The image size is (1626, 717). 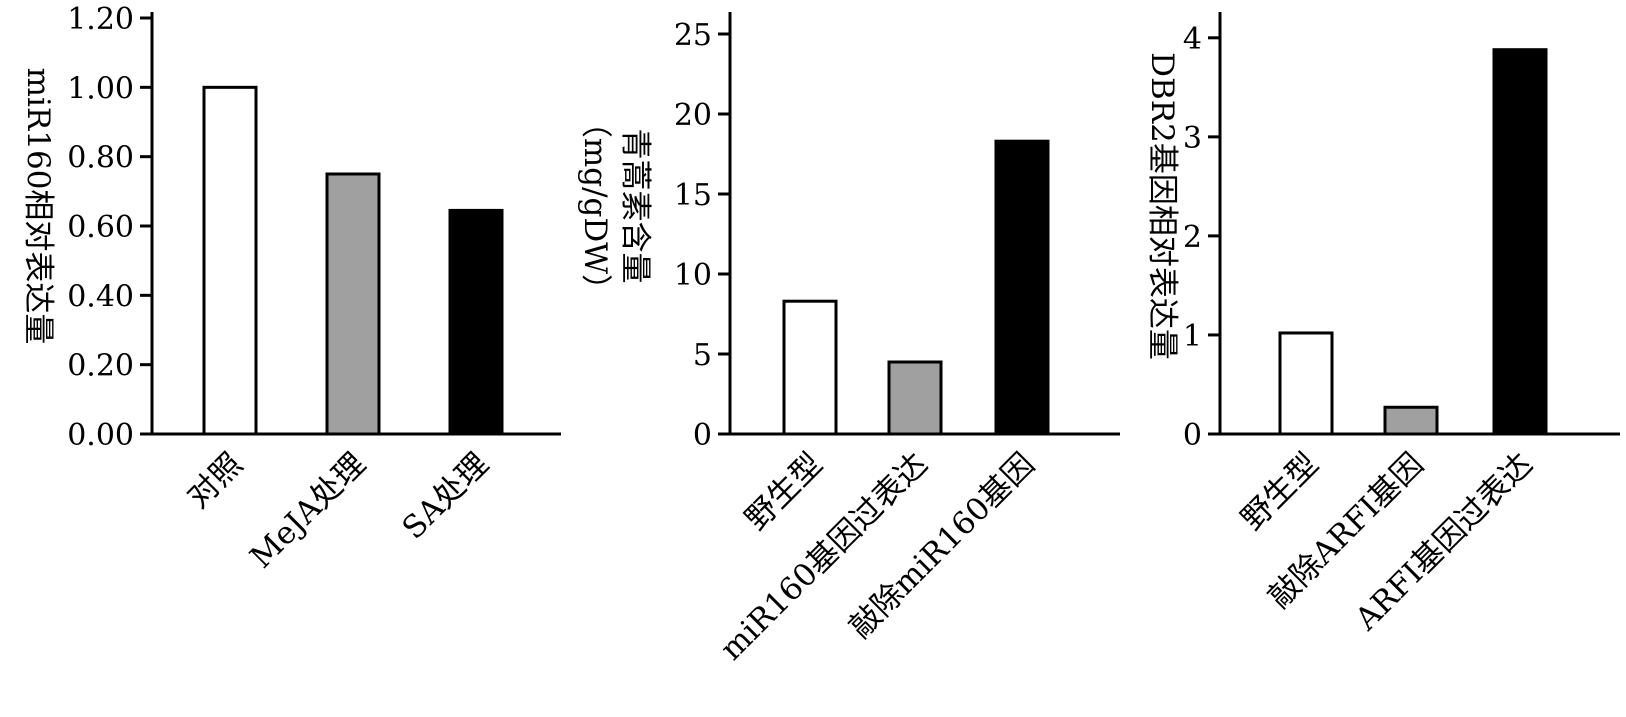 I want to click on y-axis-title: （mg/gDW）, so click(x=595, y=206).